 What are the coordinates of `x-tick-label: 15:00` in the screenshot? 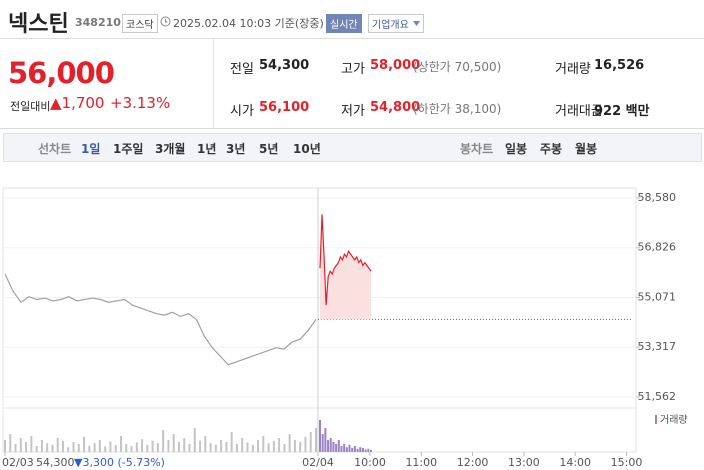 It's located at (627, 462).